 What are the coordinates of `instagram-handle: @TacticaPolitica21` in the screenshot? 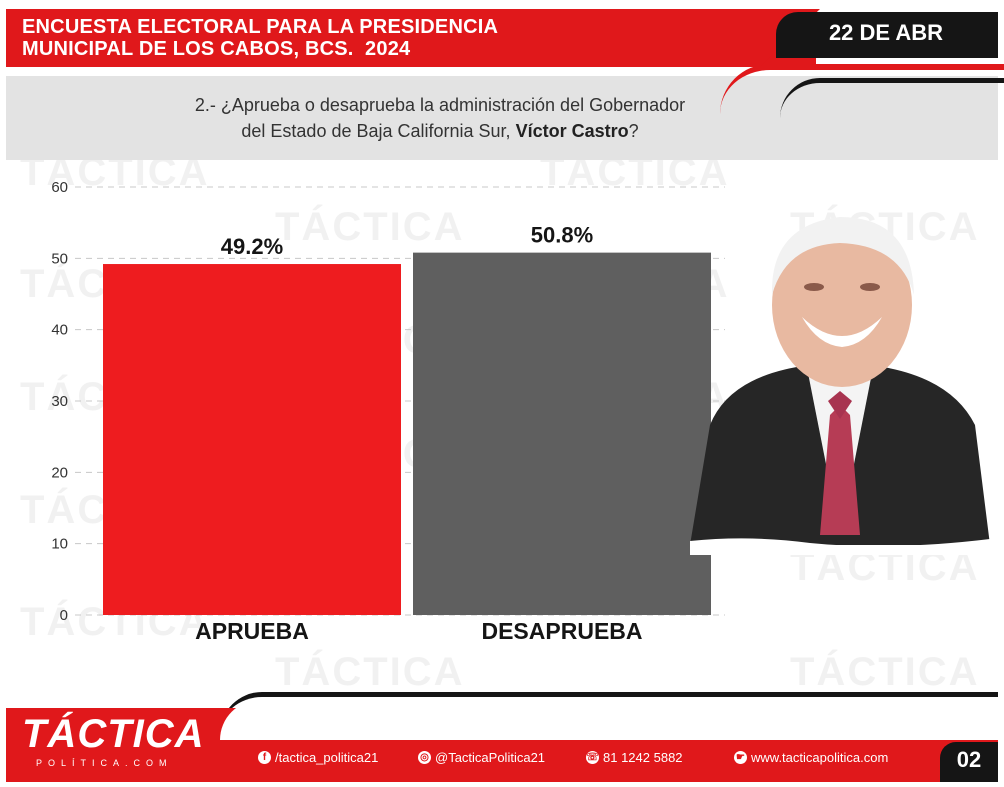 It's located at (490, 757).